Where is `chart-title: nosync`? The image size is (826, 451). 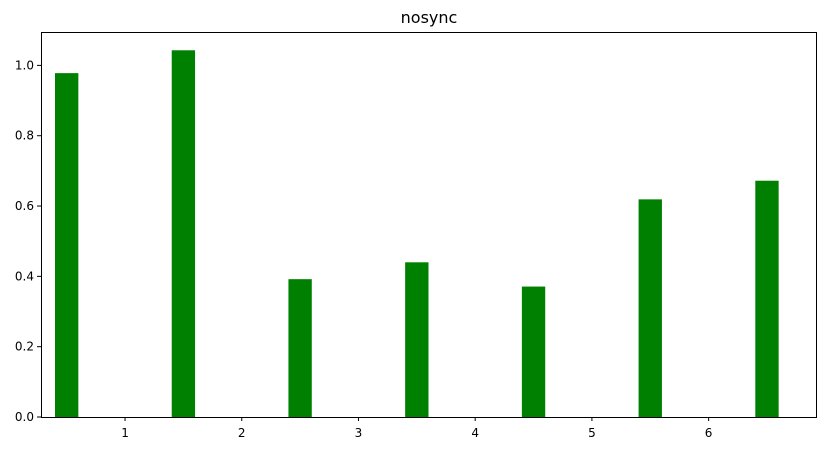 chart-title: nosync is located at coordinates (429, 17).